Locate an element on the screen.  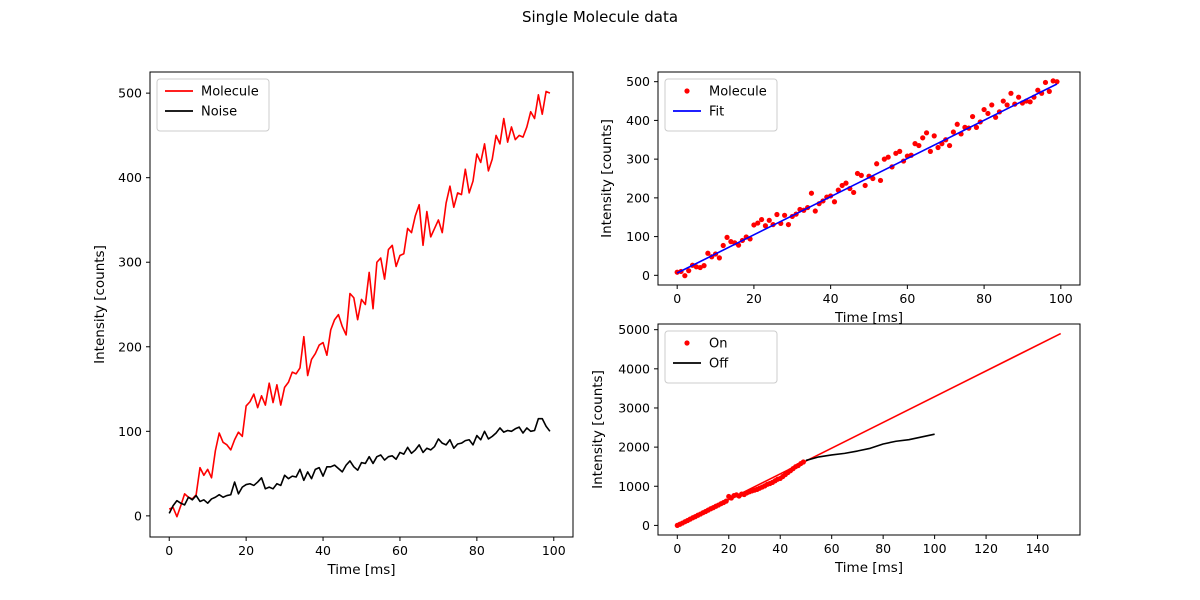
series-fit is located at coordinates (867, 178).